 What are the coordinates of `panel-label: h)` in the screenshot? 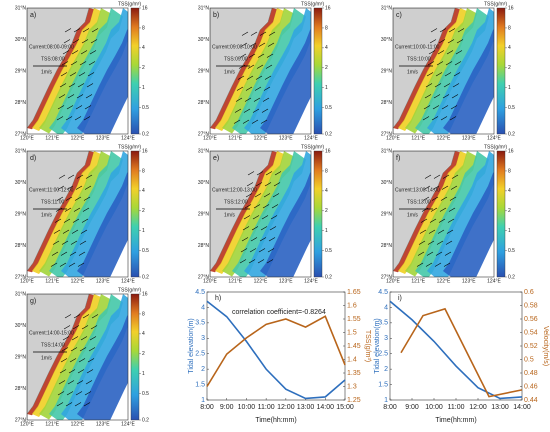 It's located at (218, 298).